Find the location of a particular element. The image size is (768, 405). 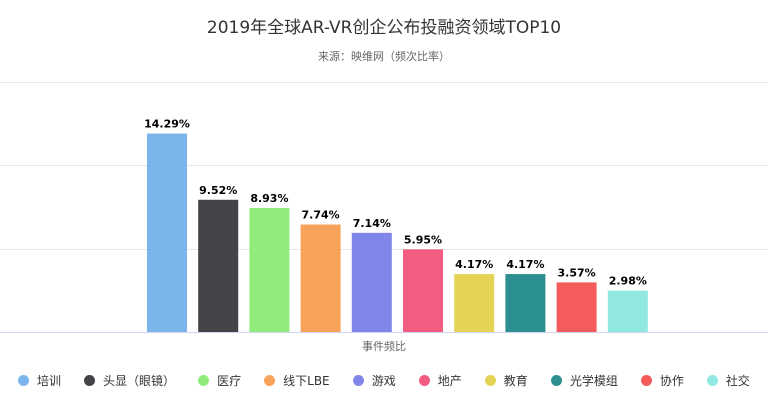

legend-label: 光学模组 is located at coordinates (593, 380).